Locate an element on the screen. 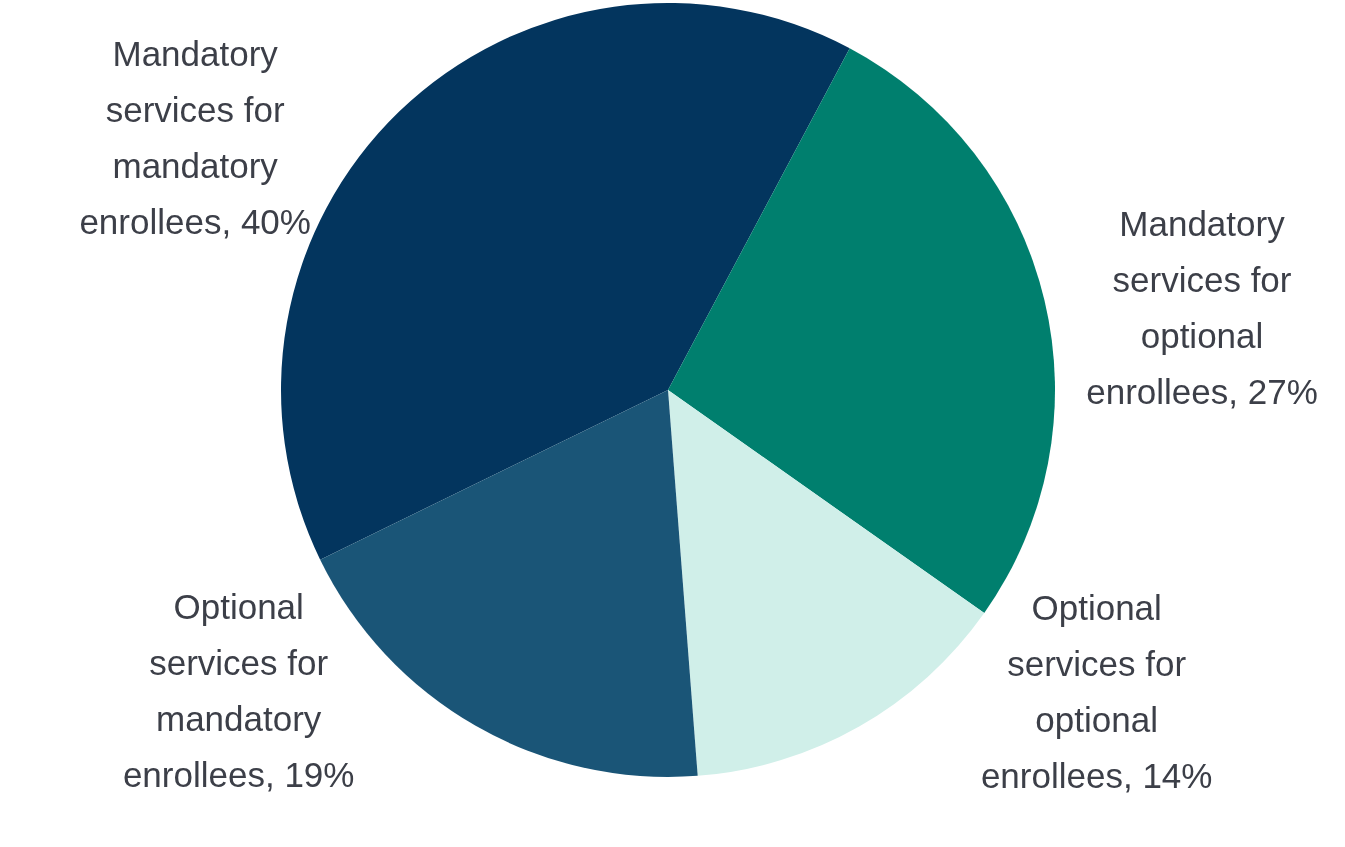  slice-label: Optional services for optional enrollees, 14% is located at coordinates (1096, 691).